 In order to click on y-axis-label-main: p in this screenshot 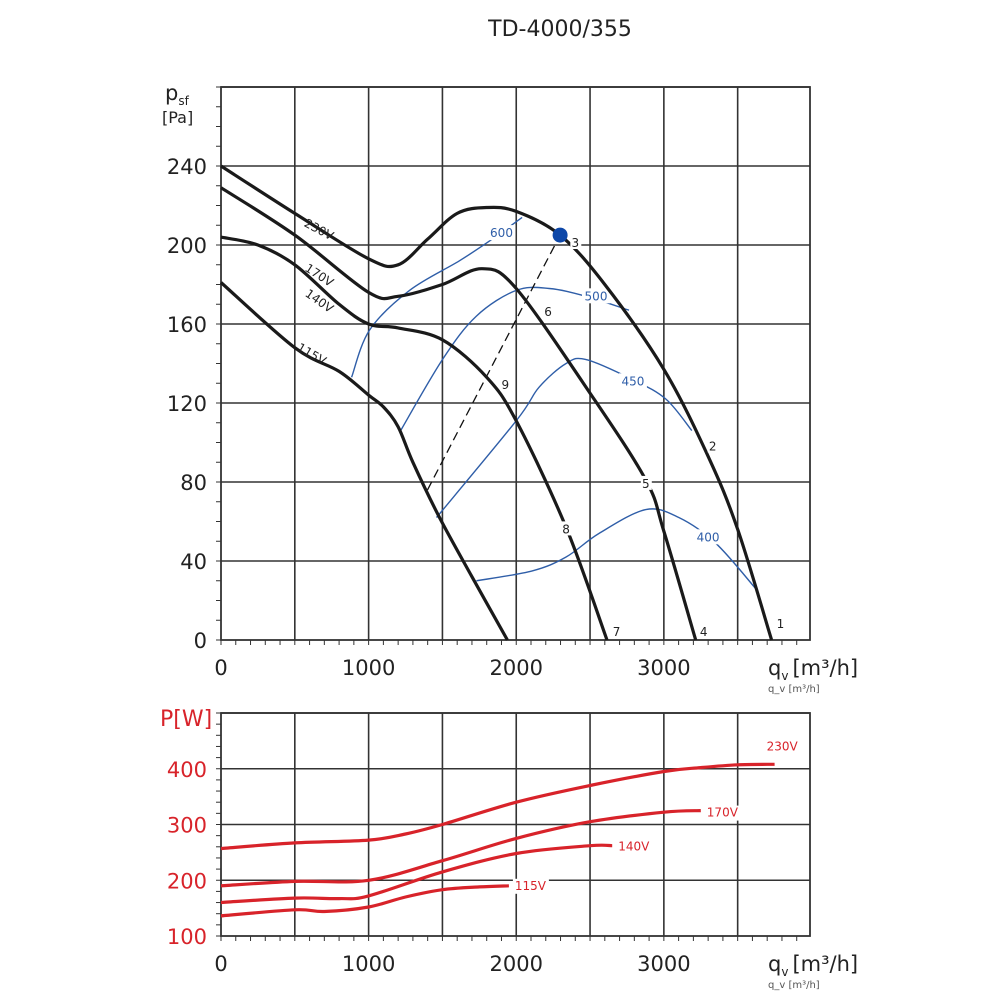, I will do `click(171, 93)`.